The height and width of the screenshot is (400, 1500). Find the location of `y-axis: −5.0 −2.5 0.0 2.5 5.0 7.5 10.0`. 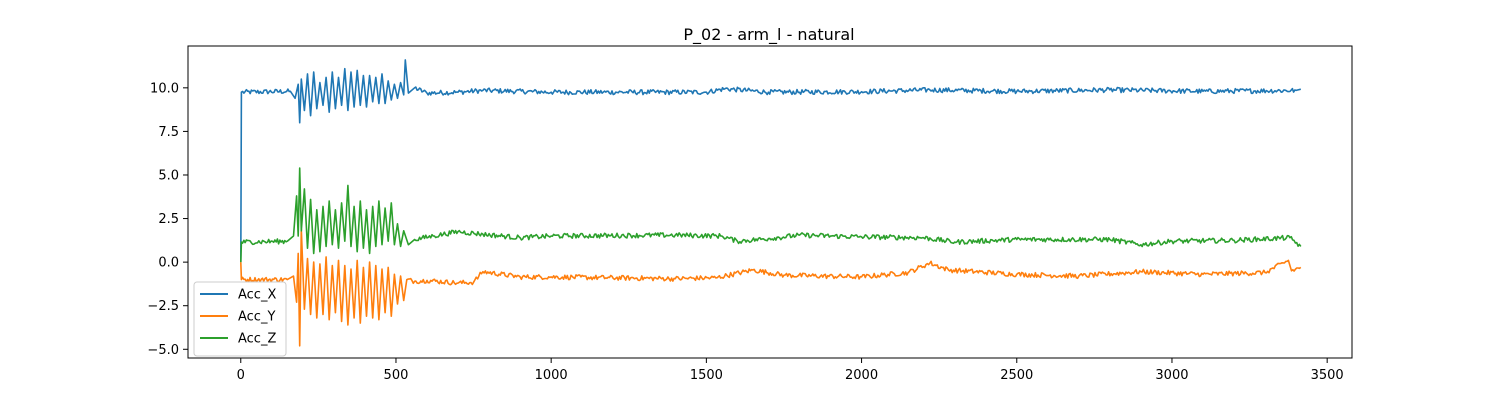

y-axis: −5.0 −2.5 0.0 2.5 5.0 7.5 10.0 is located at coordinates (167, 219).